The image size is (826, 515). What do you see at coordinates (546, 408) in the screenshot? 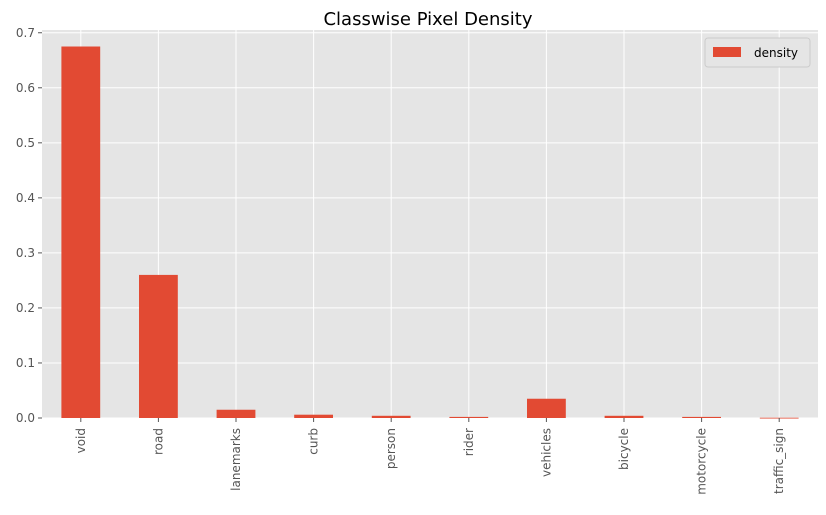
I see `bar-vehicles` at bounding box center [546, 408].